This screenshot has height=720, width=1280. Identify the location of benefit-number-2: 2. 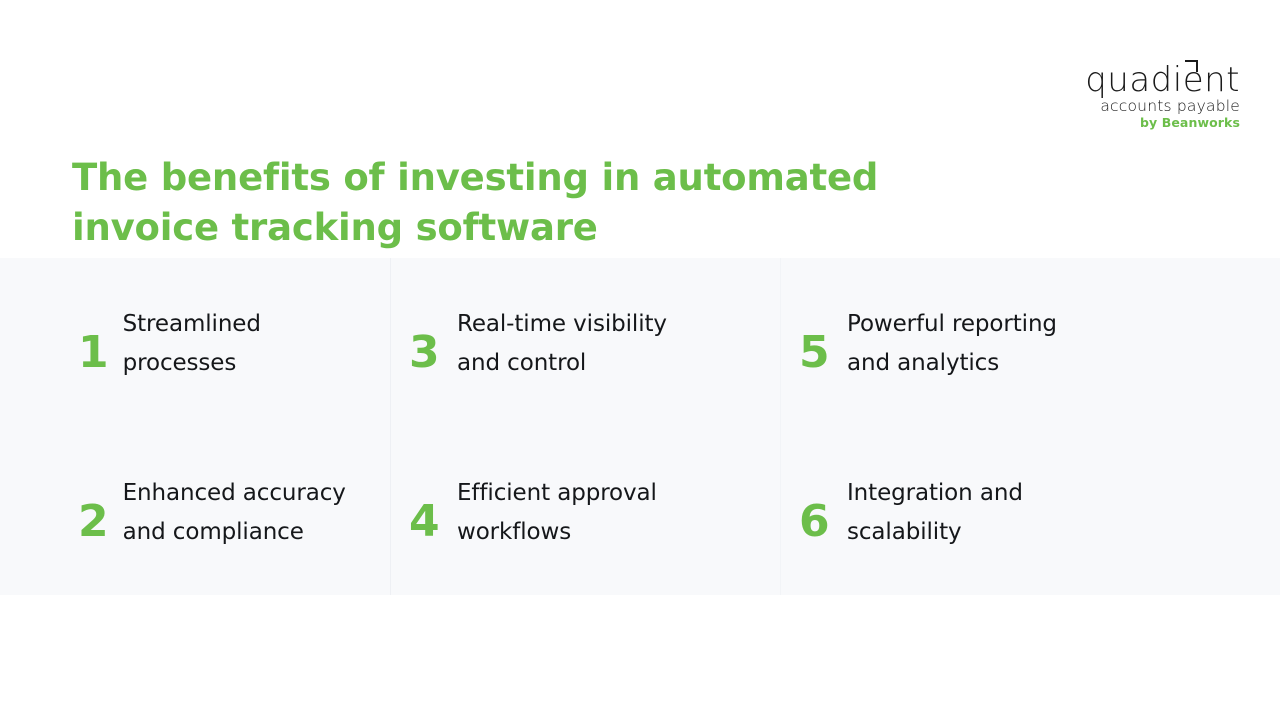
(93, 521).